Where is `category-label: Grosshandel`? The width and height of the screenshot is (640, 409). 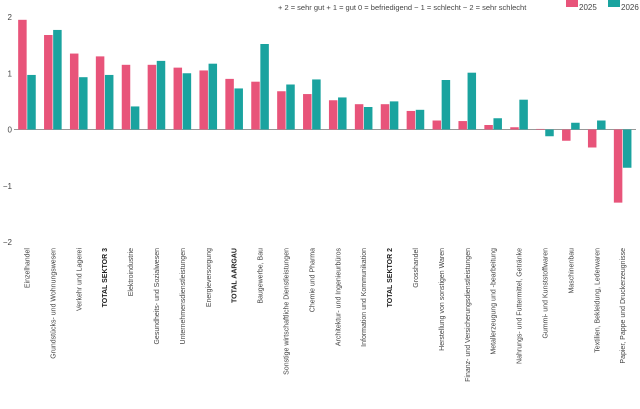
category-label: Grosshandel is located at coordinates (416, 268).